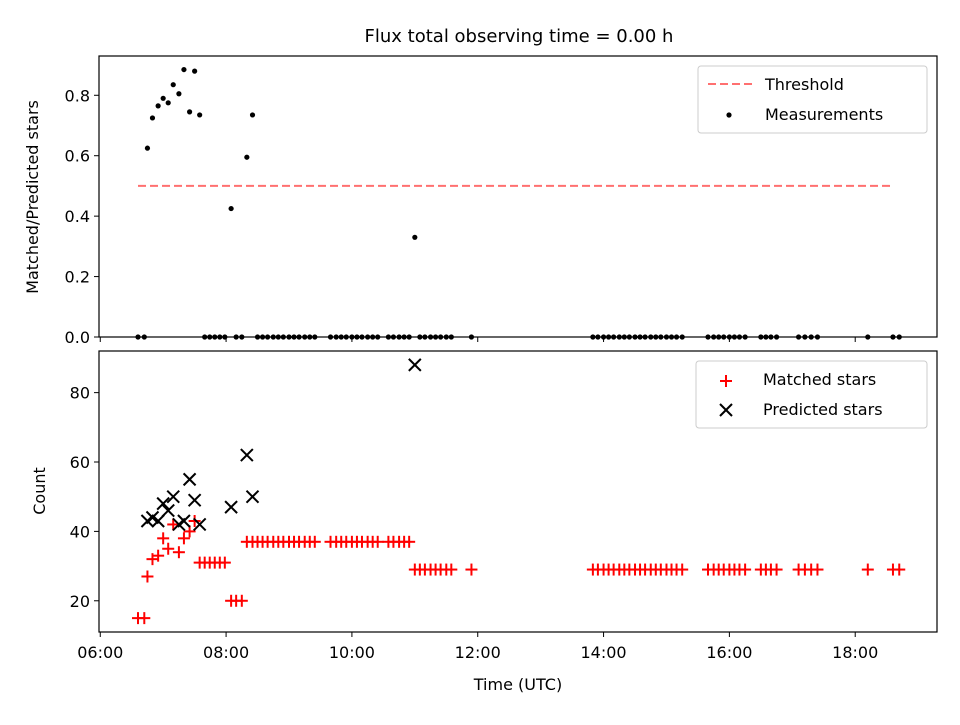 The height and width of the screenshot is (725, 960). What do you see at coordinates (517, 684) in the screenshot?
I see `time-x-axis-label: Time (UTC)` at bounding box center [517, 684].